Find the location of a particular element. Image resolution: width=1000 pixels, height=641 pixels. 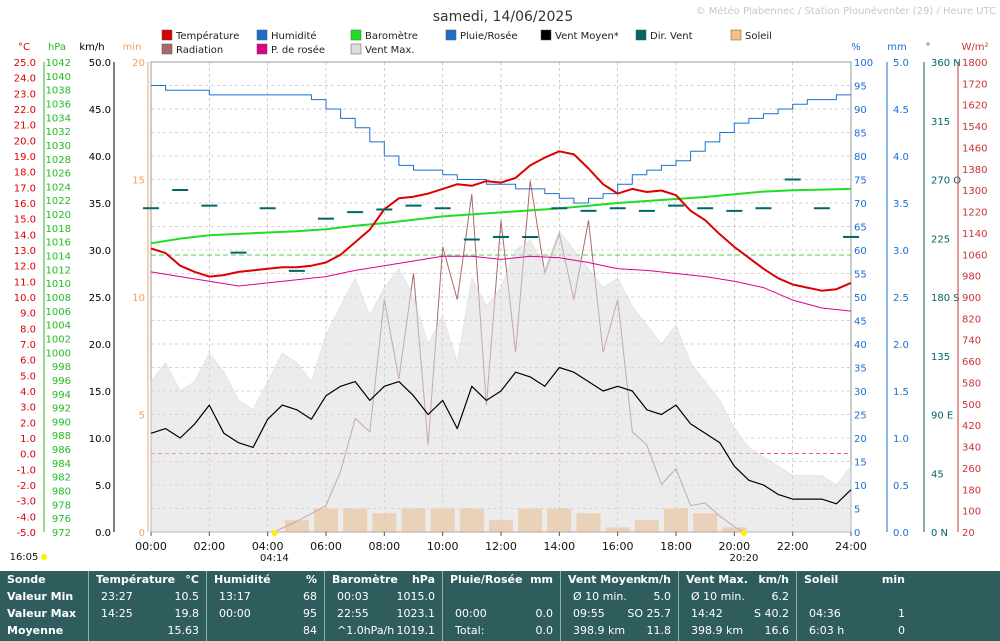

axis-unit-baro: hPa is located at coordinates (57, 47).